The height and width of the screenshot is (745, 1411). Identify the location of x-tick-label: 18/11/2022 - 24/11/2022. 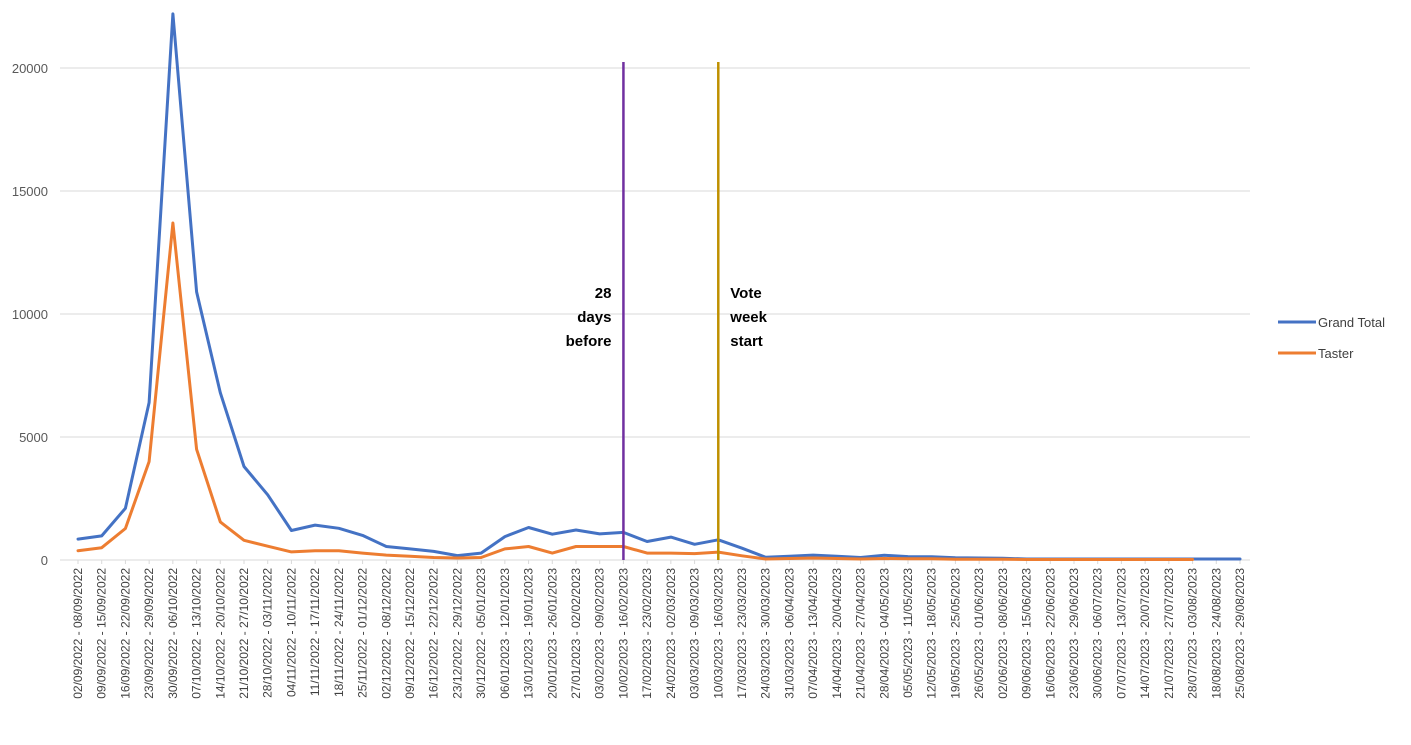
(339, 632).